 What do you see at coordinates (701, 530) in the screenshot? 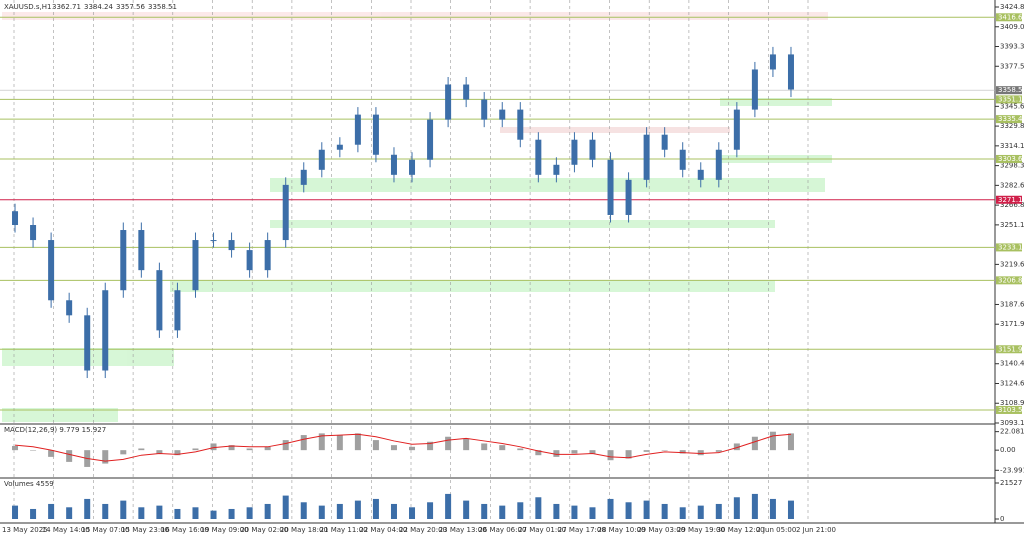
I see `x-tick-label: 29 May 19:00` at bounding box center [701, 530].